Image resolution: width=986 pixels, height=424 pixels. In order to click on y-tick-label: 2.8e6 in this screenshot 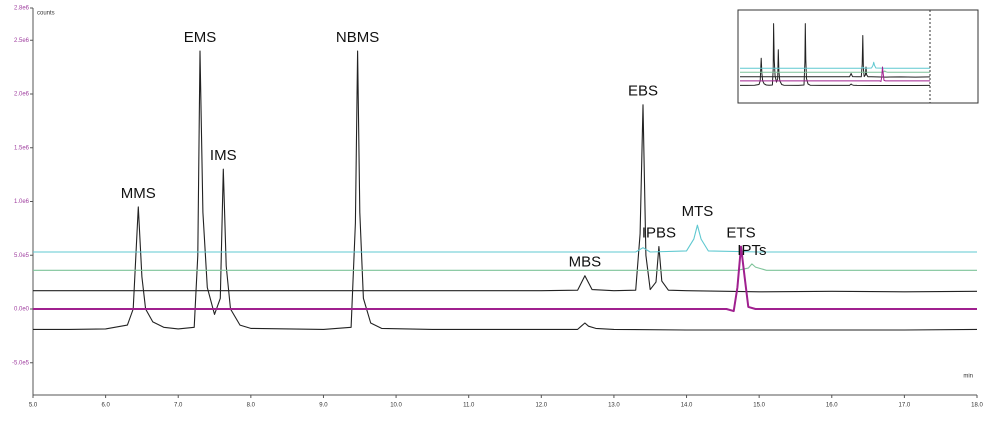, I will do `click(22, 9)`.